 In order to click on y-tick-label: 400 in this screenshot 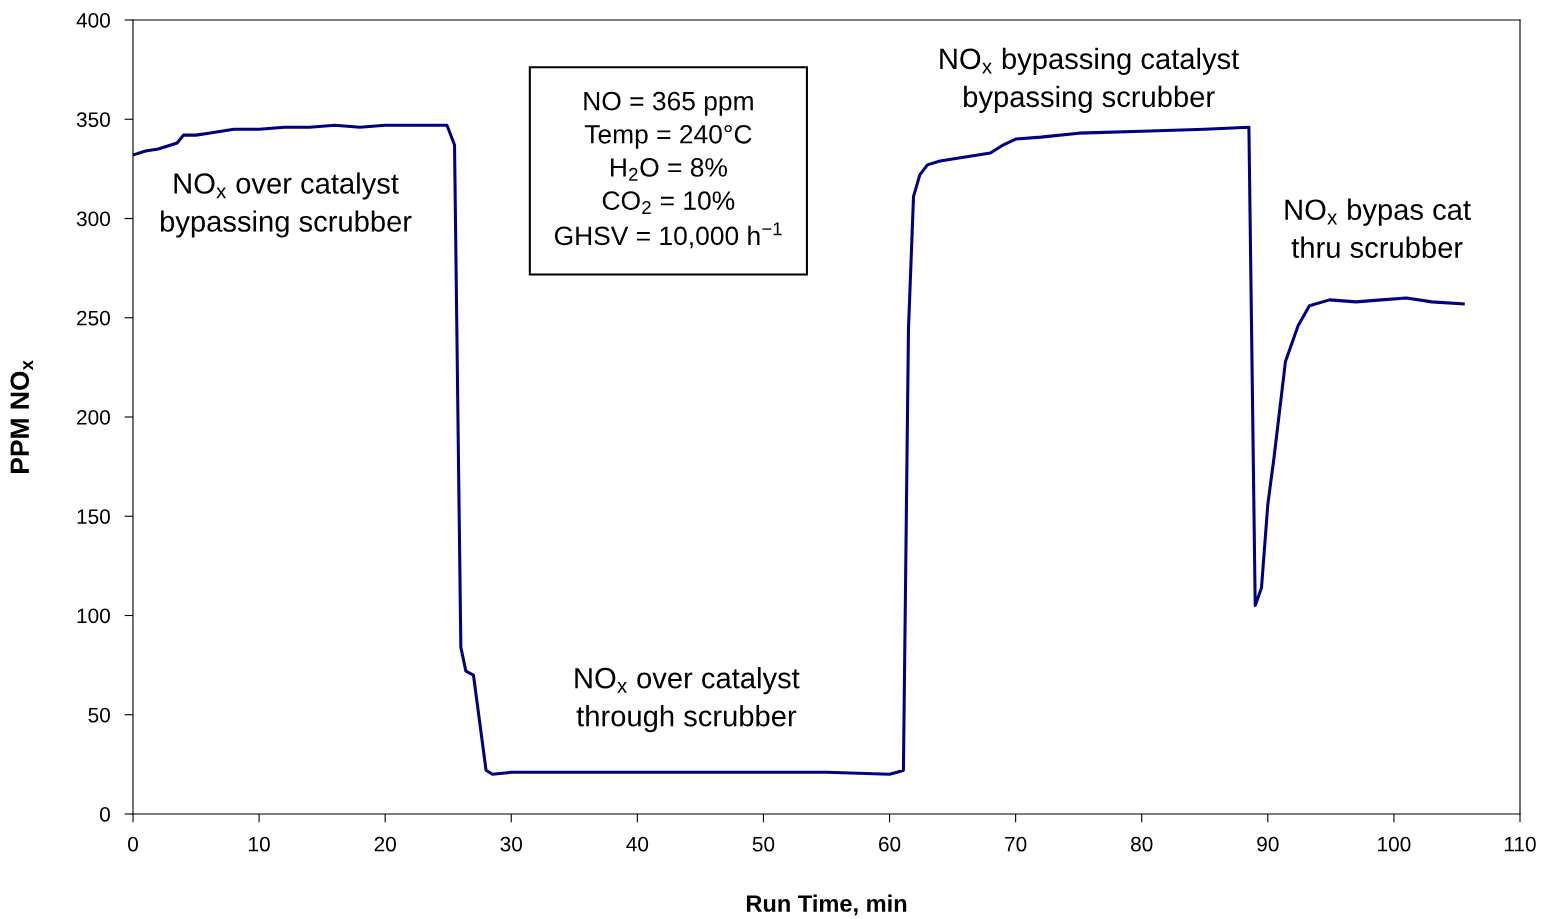, I will do `click(93, 20)`.